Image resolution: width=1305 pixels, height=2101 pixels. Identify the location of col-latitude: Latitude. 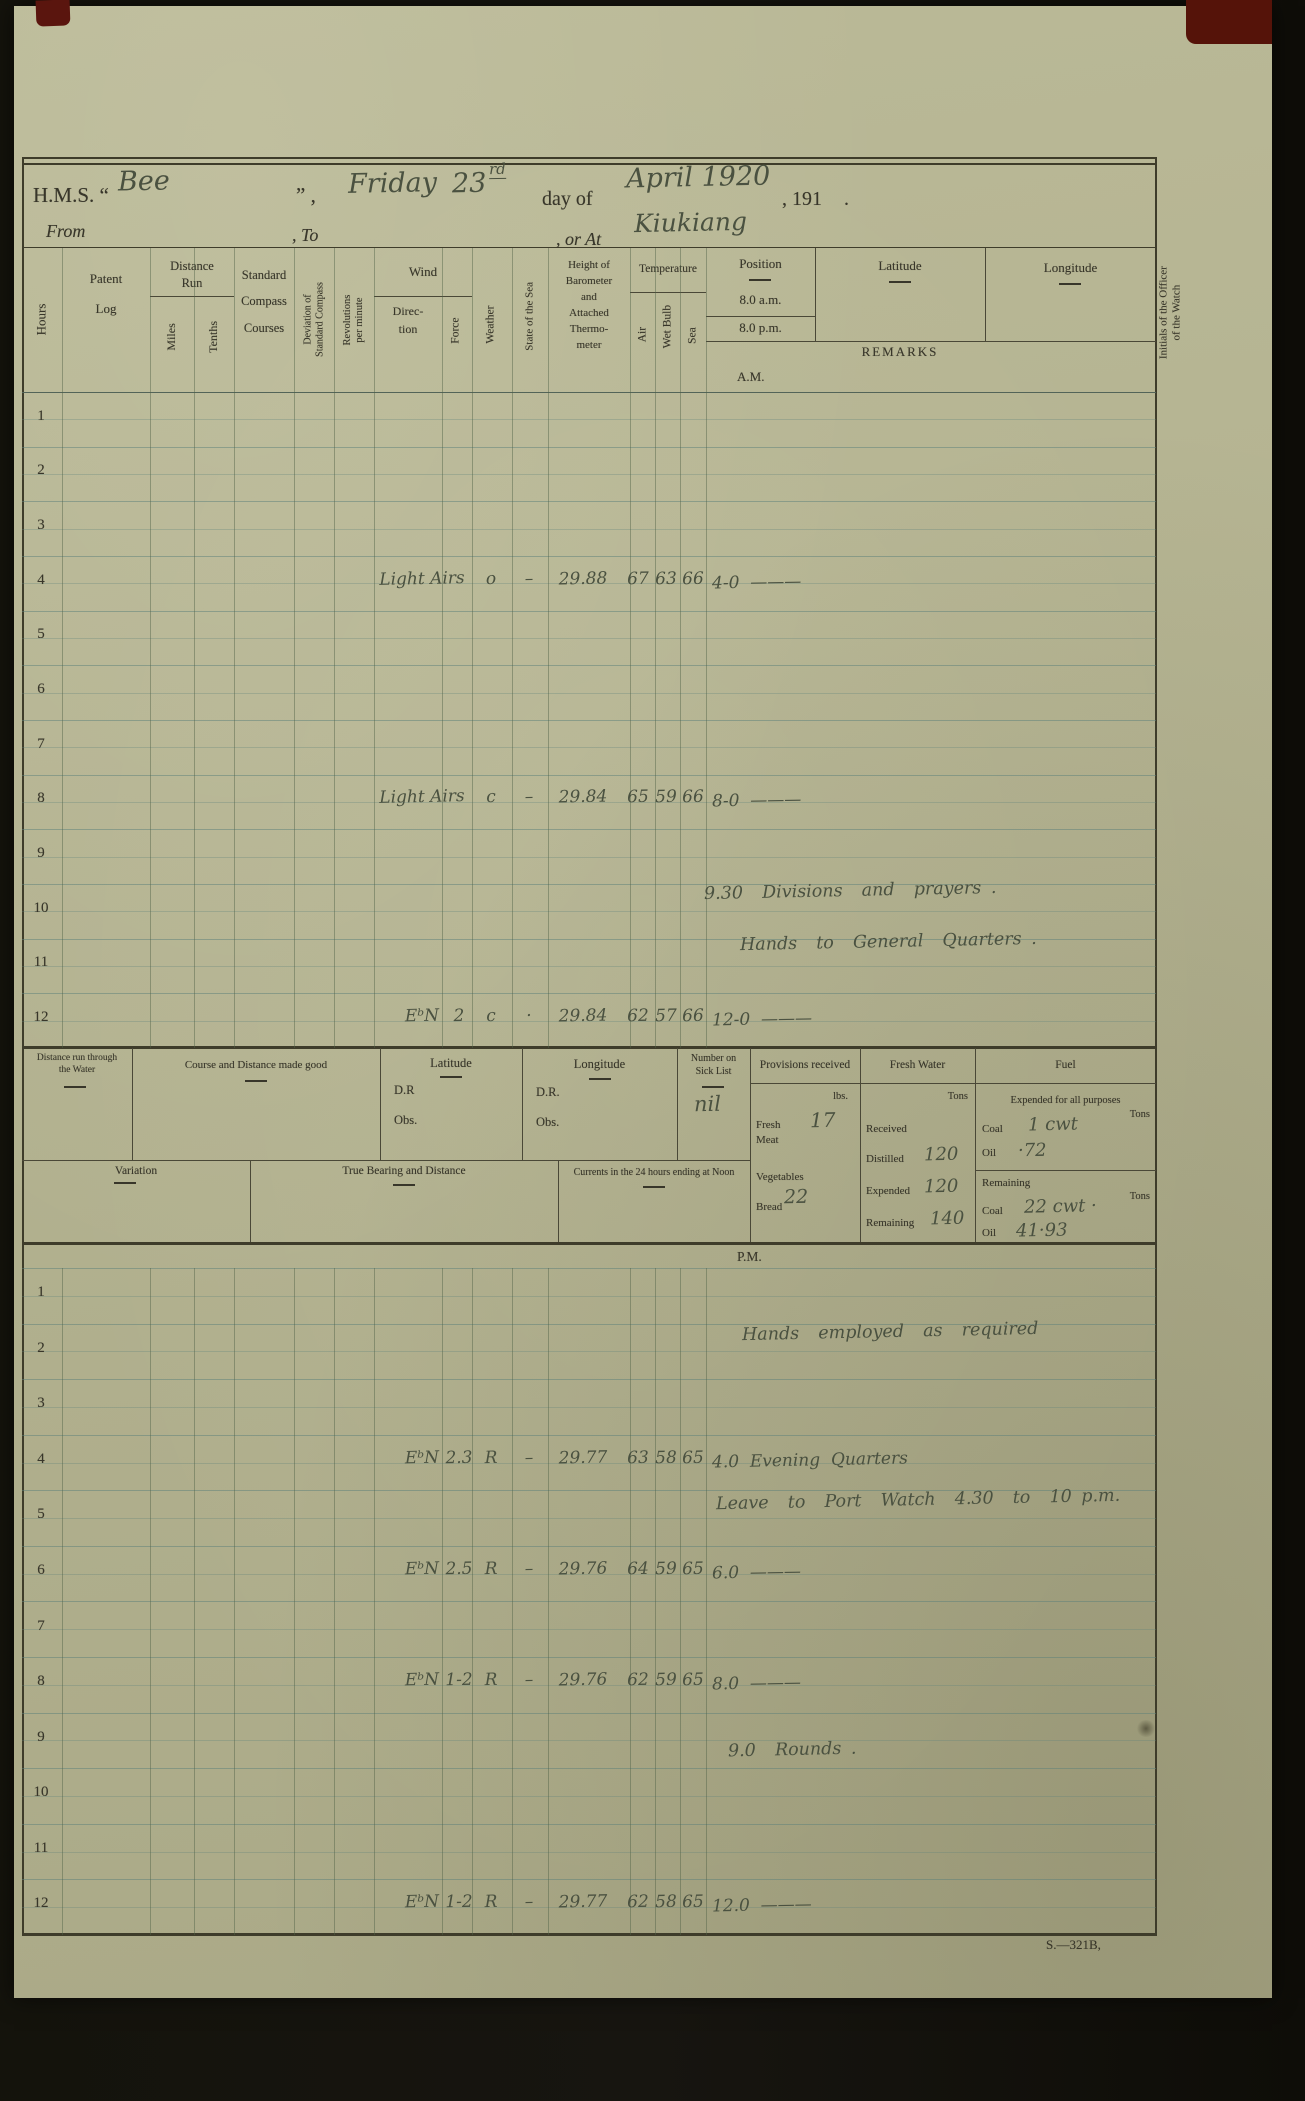
(900, 265).